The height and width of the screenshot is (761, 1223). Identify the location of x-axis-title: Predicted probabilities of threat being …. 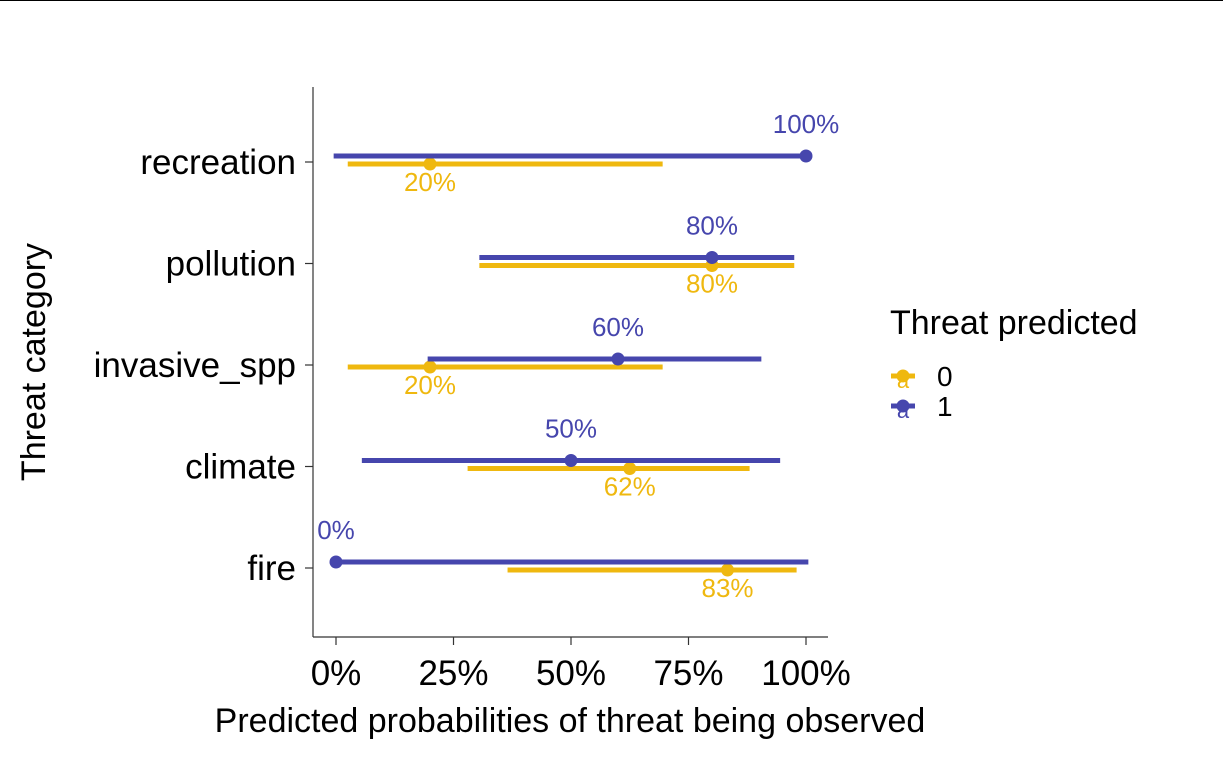
(570, 721).